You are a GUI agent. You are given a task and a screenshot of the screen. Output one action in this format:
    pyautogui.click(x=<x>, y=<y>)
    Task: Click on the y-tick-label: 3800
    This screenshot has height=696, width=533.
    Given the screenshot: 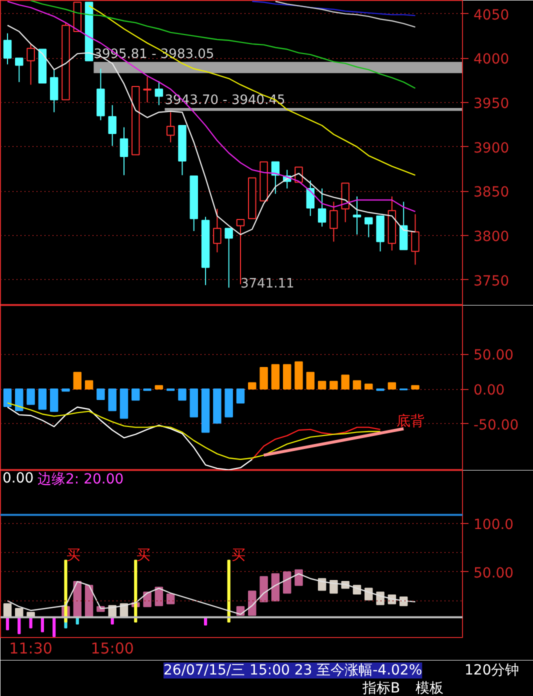 What is the action you would take?
    pyautogui.click(x=492, y=236)
    